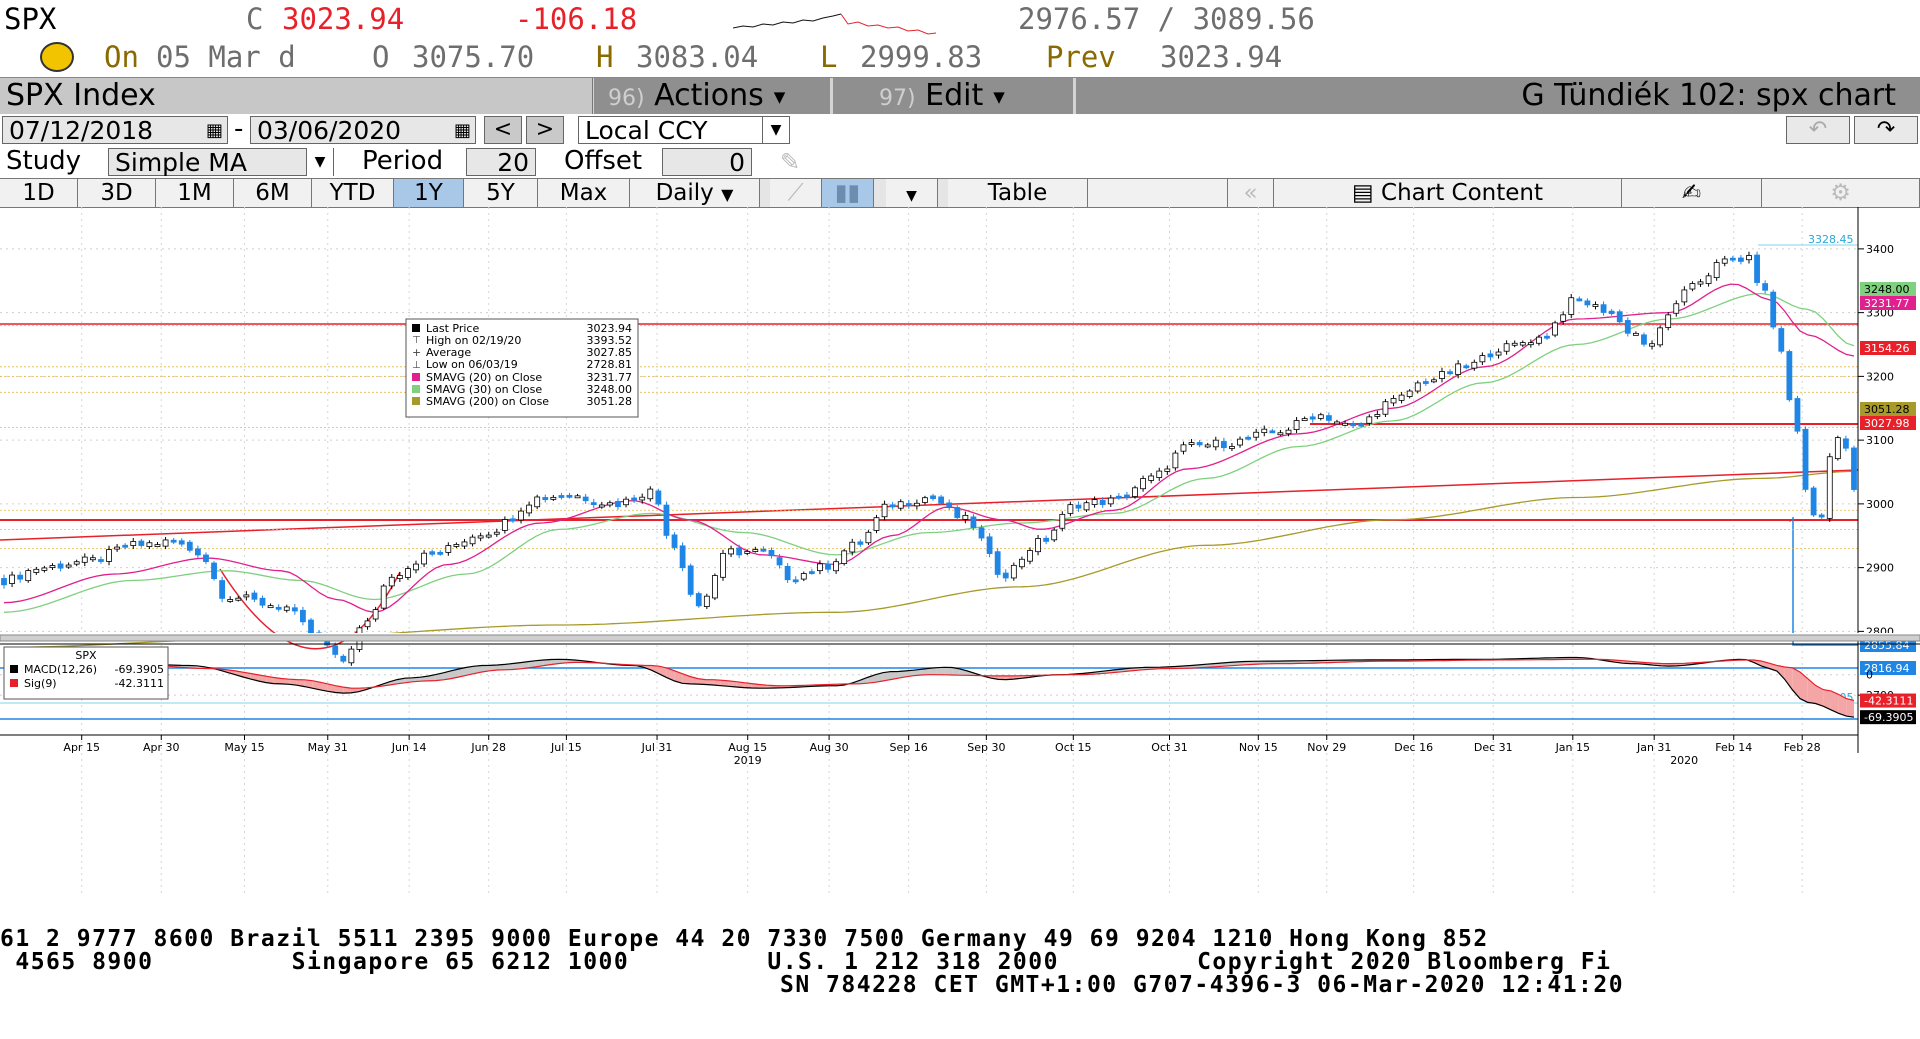  I want to click on pane-splitter, so click(960, 638).